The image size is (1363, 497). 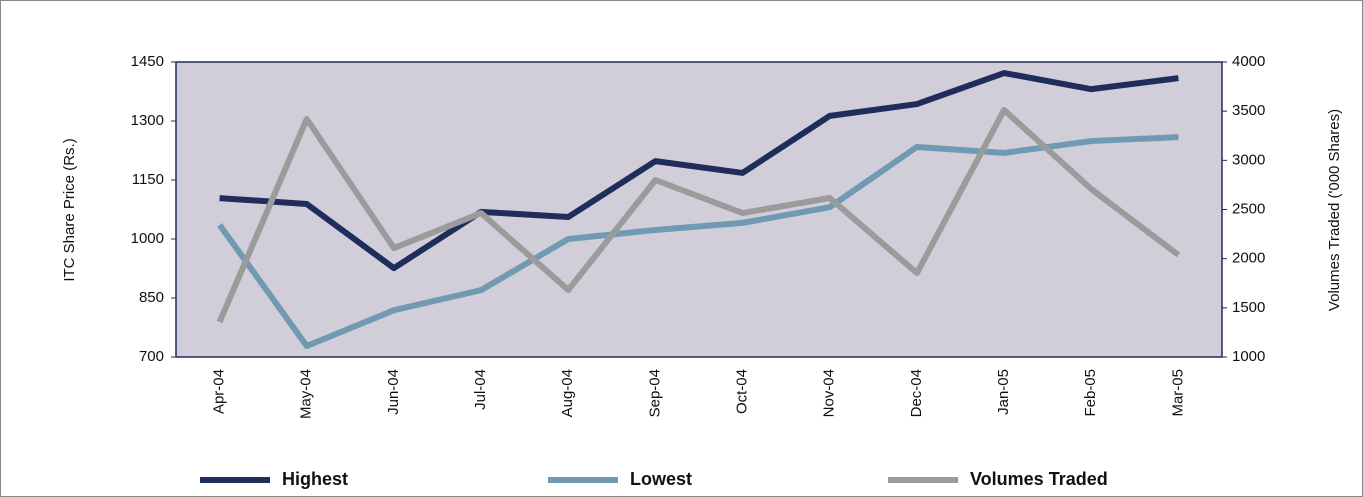 I want to click on y-axis-label: ITC Share Price (Rs.), so click(x=69, y=209).